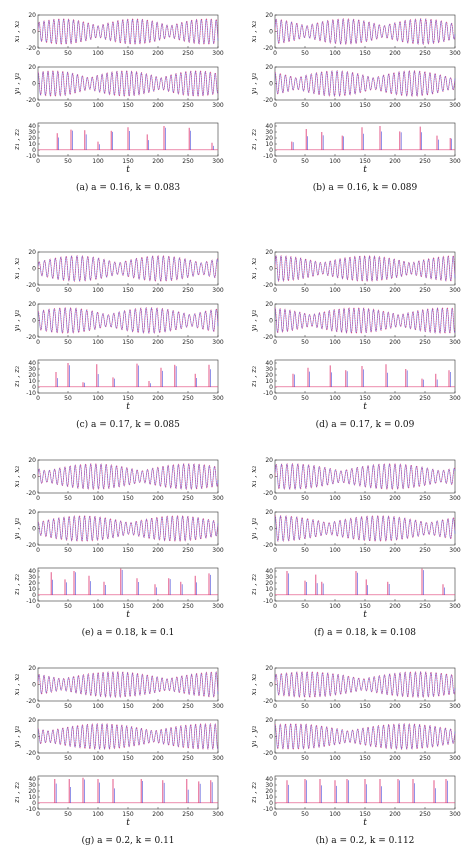 The height and width of the screenshot is (862, 474). What do you see at coordinates (365, 840) in the screenshot?
I see `panel-caption: (h) a = 0.2, k = 0.112` at bounding box center [365, 840].